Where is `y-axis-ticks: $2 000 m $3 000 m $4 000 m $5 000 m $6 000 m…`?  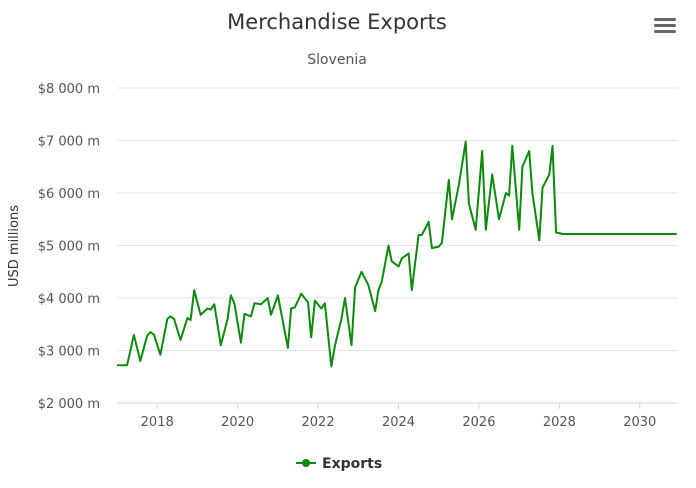 y-axis-ticks: $2 000 m $3 000 m $4 000 m $5 000 m $6 000 m… is located at coordinates (69, 247).